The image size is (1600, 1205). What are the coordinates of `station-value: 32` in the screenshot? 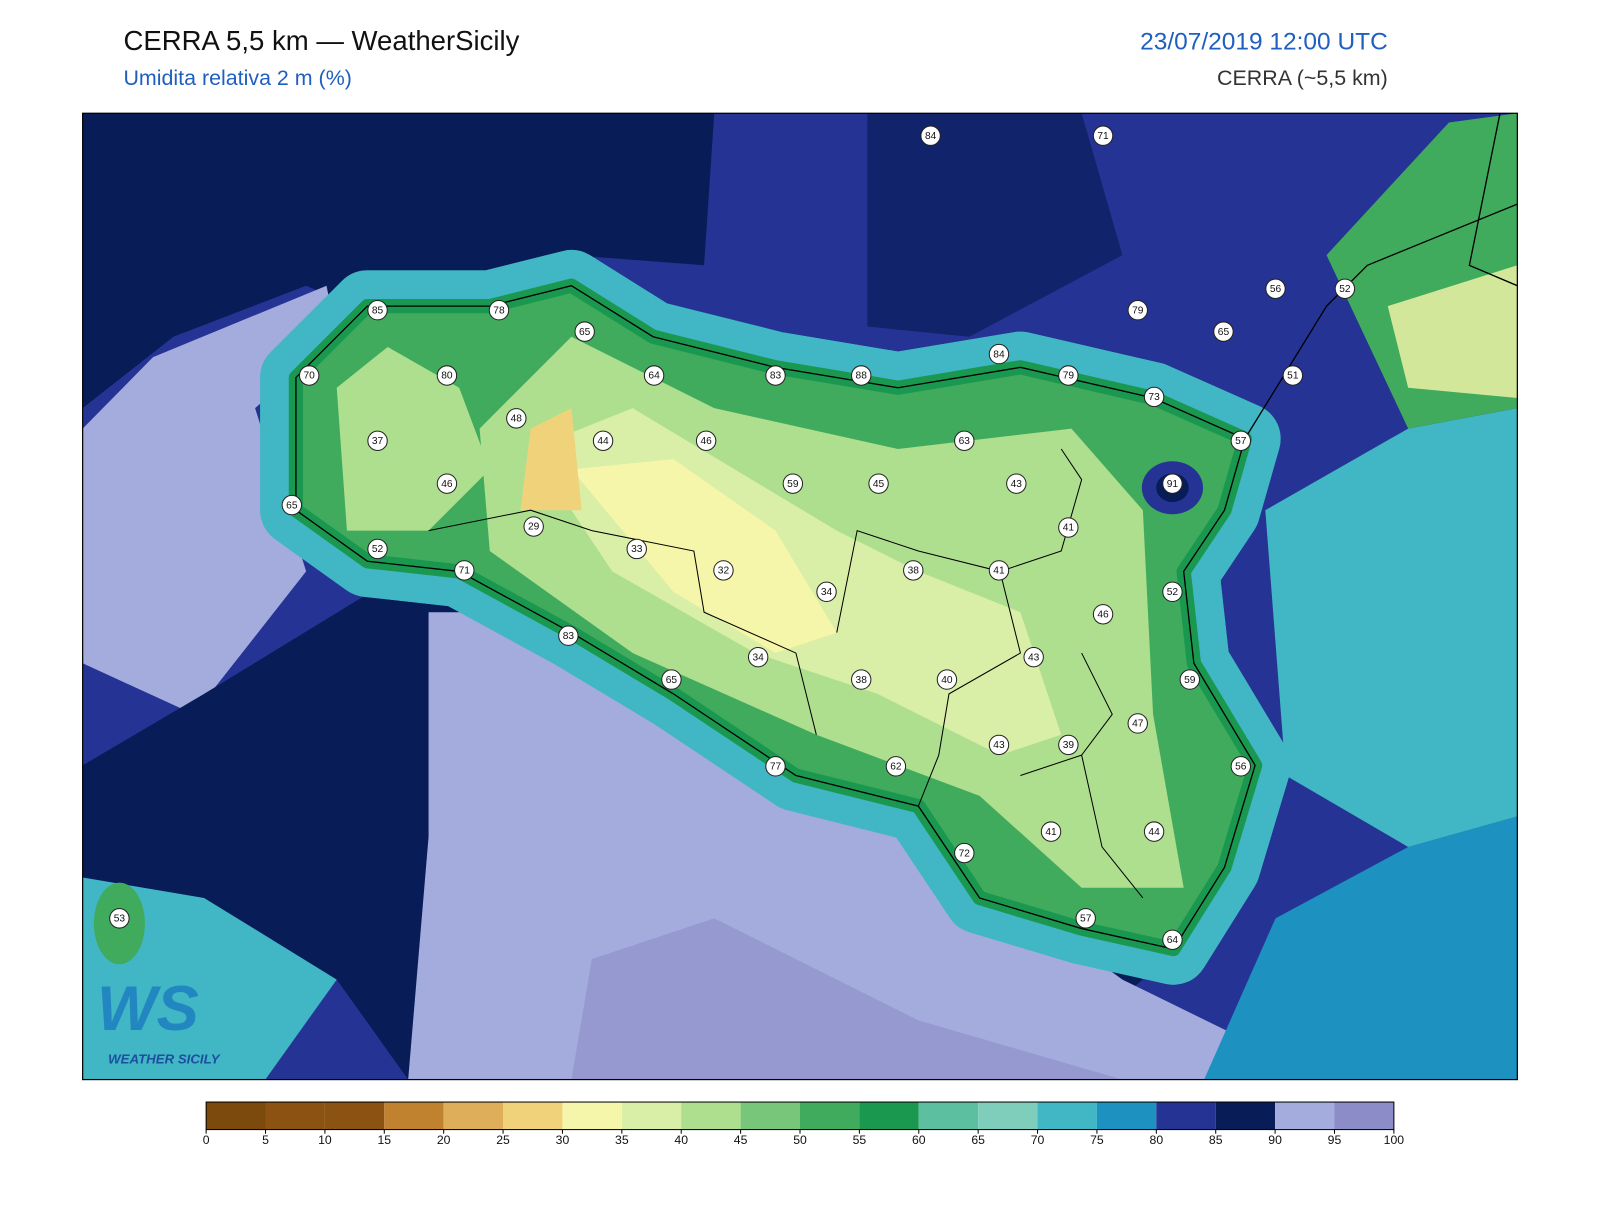 It's located at (724, 571).